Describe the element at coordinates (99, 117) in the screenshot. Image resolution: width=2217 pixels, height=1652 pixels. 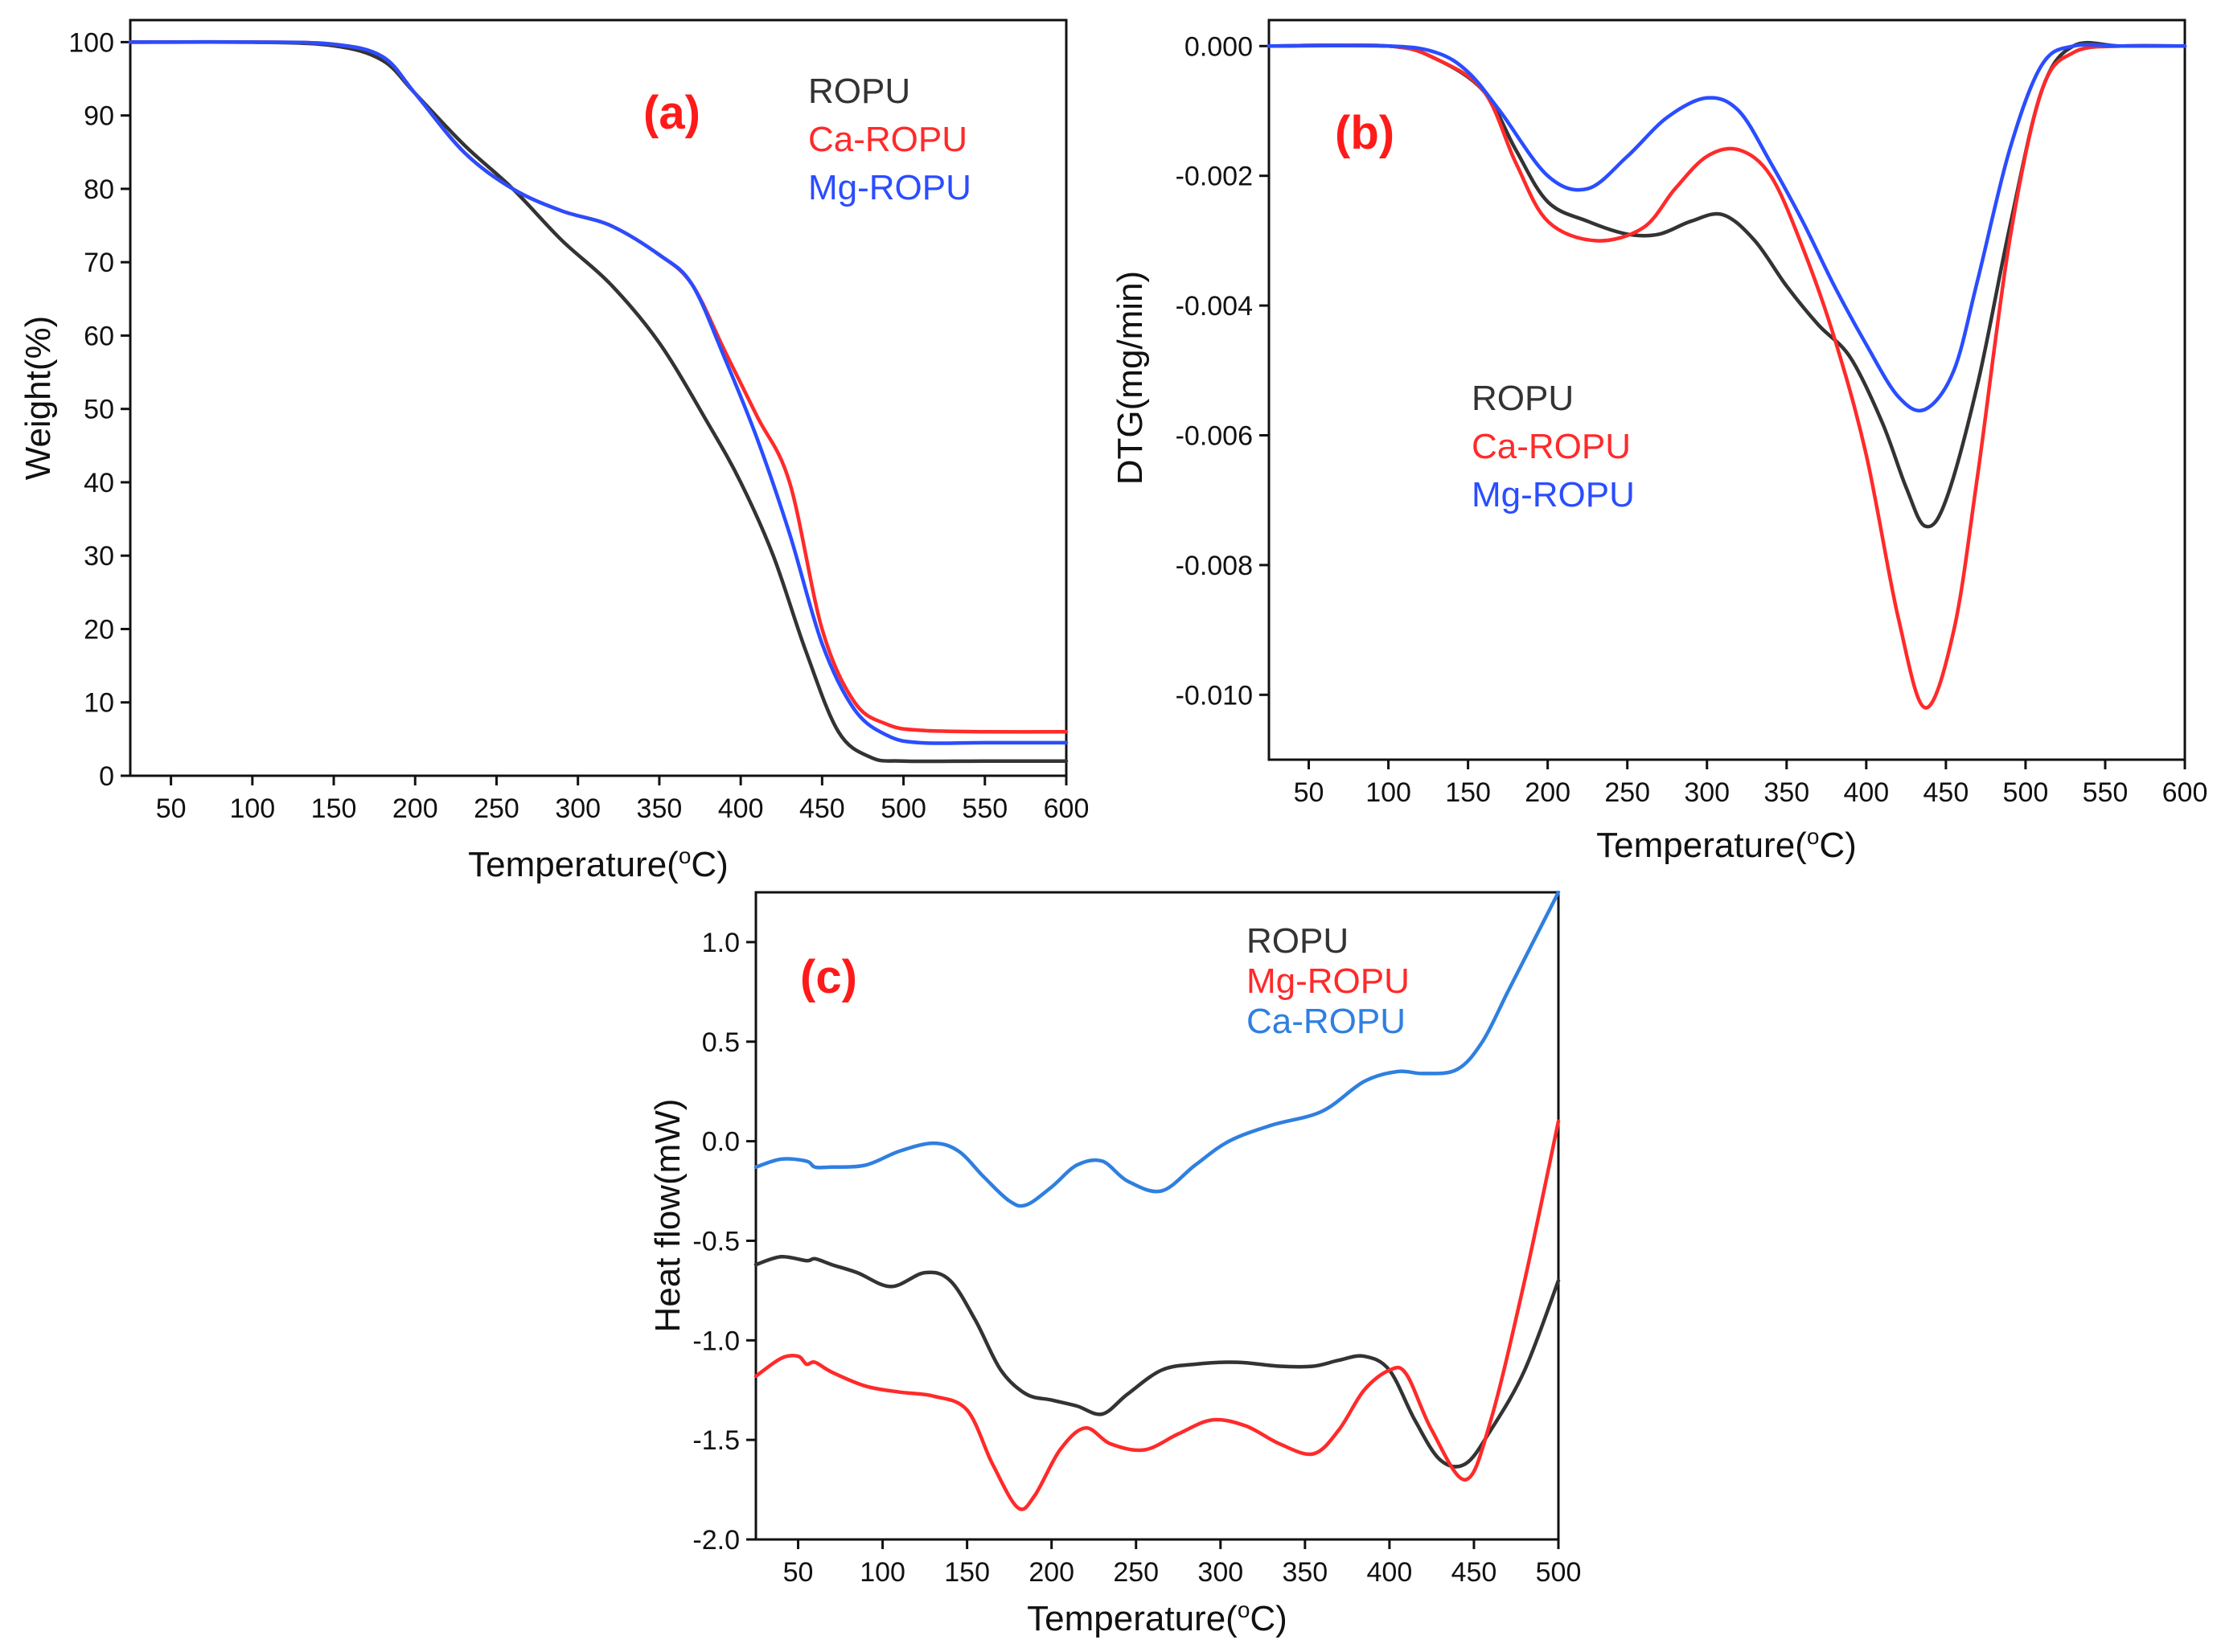
I see `y-tick-label-a-9: 90` at that location.